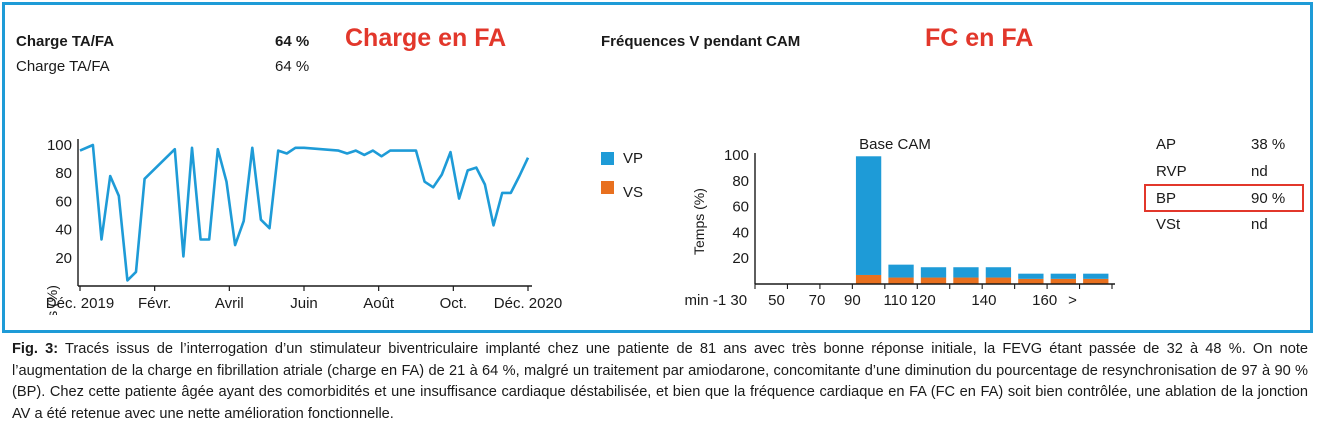 Image resolution: width=1320 pixels, height=447 pixels. What do you see at coordinates (63, 258) in the screenshot?
I see `line-chart-y-tick-label: 20` at bounding box center [63, 258].